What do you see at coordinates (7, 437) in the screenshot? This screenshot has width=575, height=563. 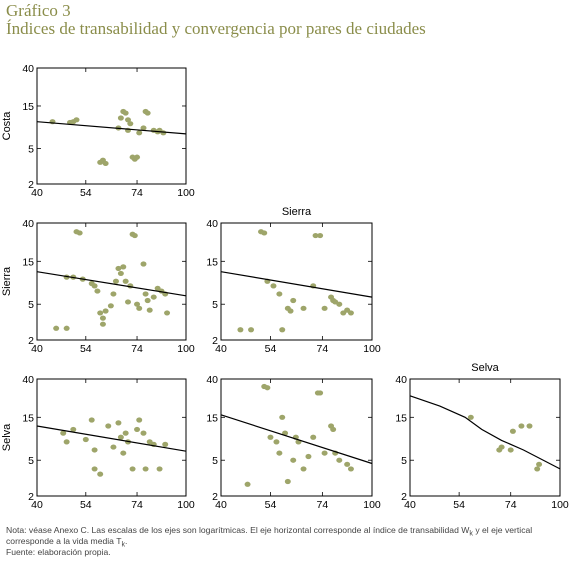 I see `row-label: Selva` at bounding box center [7, 437].